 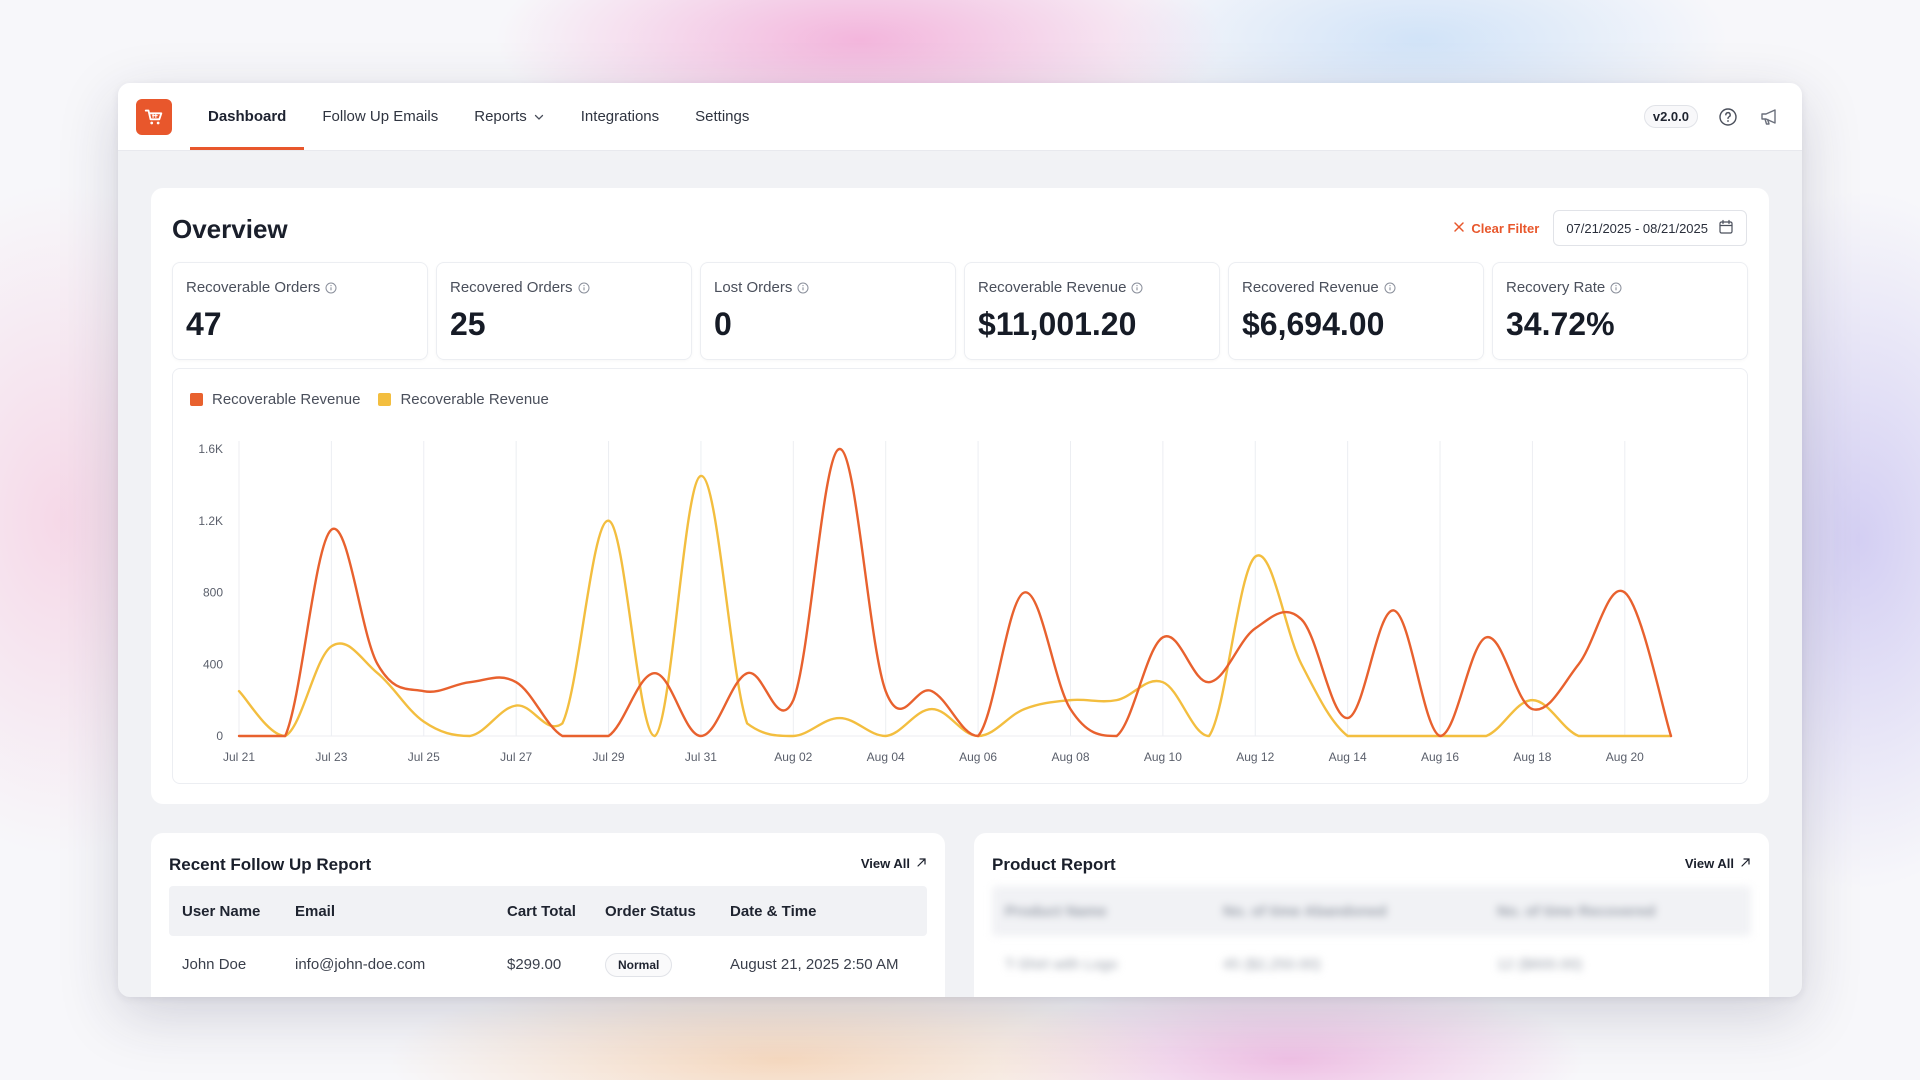 I want to click on x-tick-label: Jul 29, so click(x=609, y=757).